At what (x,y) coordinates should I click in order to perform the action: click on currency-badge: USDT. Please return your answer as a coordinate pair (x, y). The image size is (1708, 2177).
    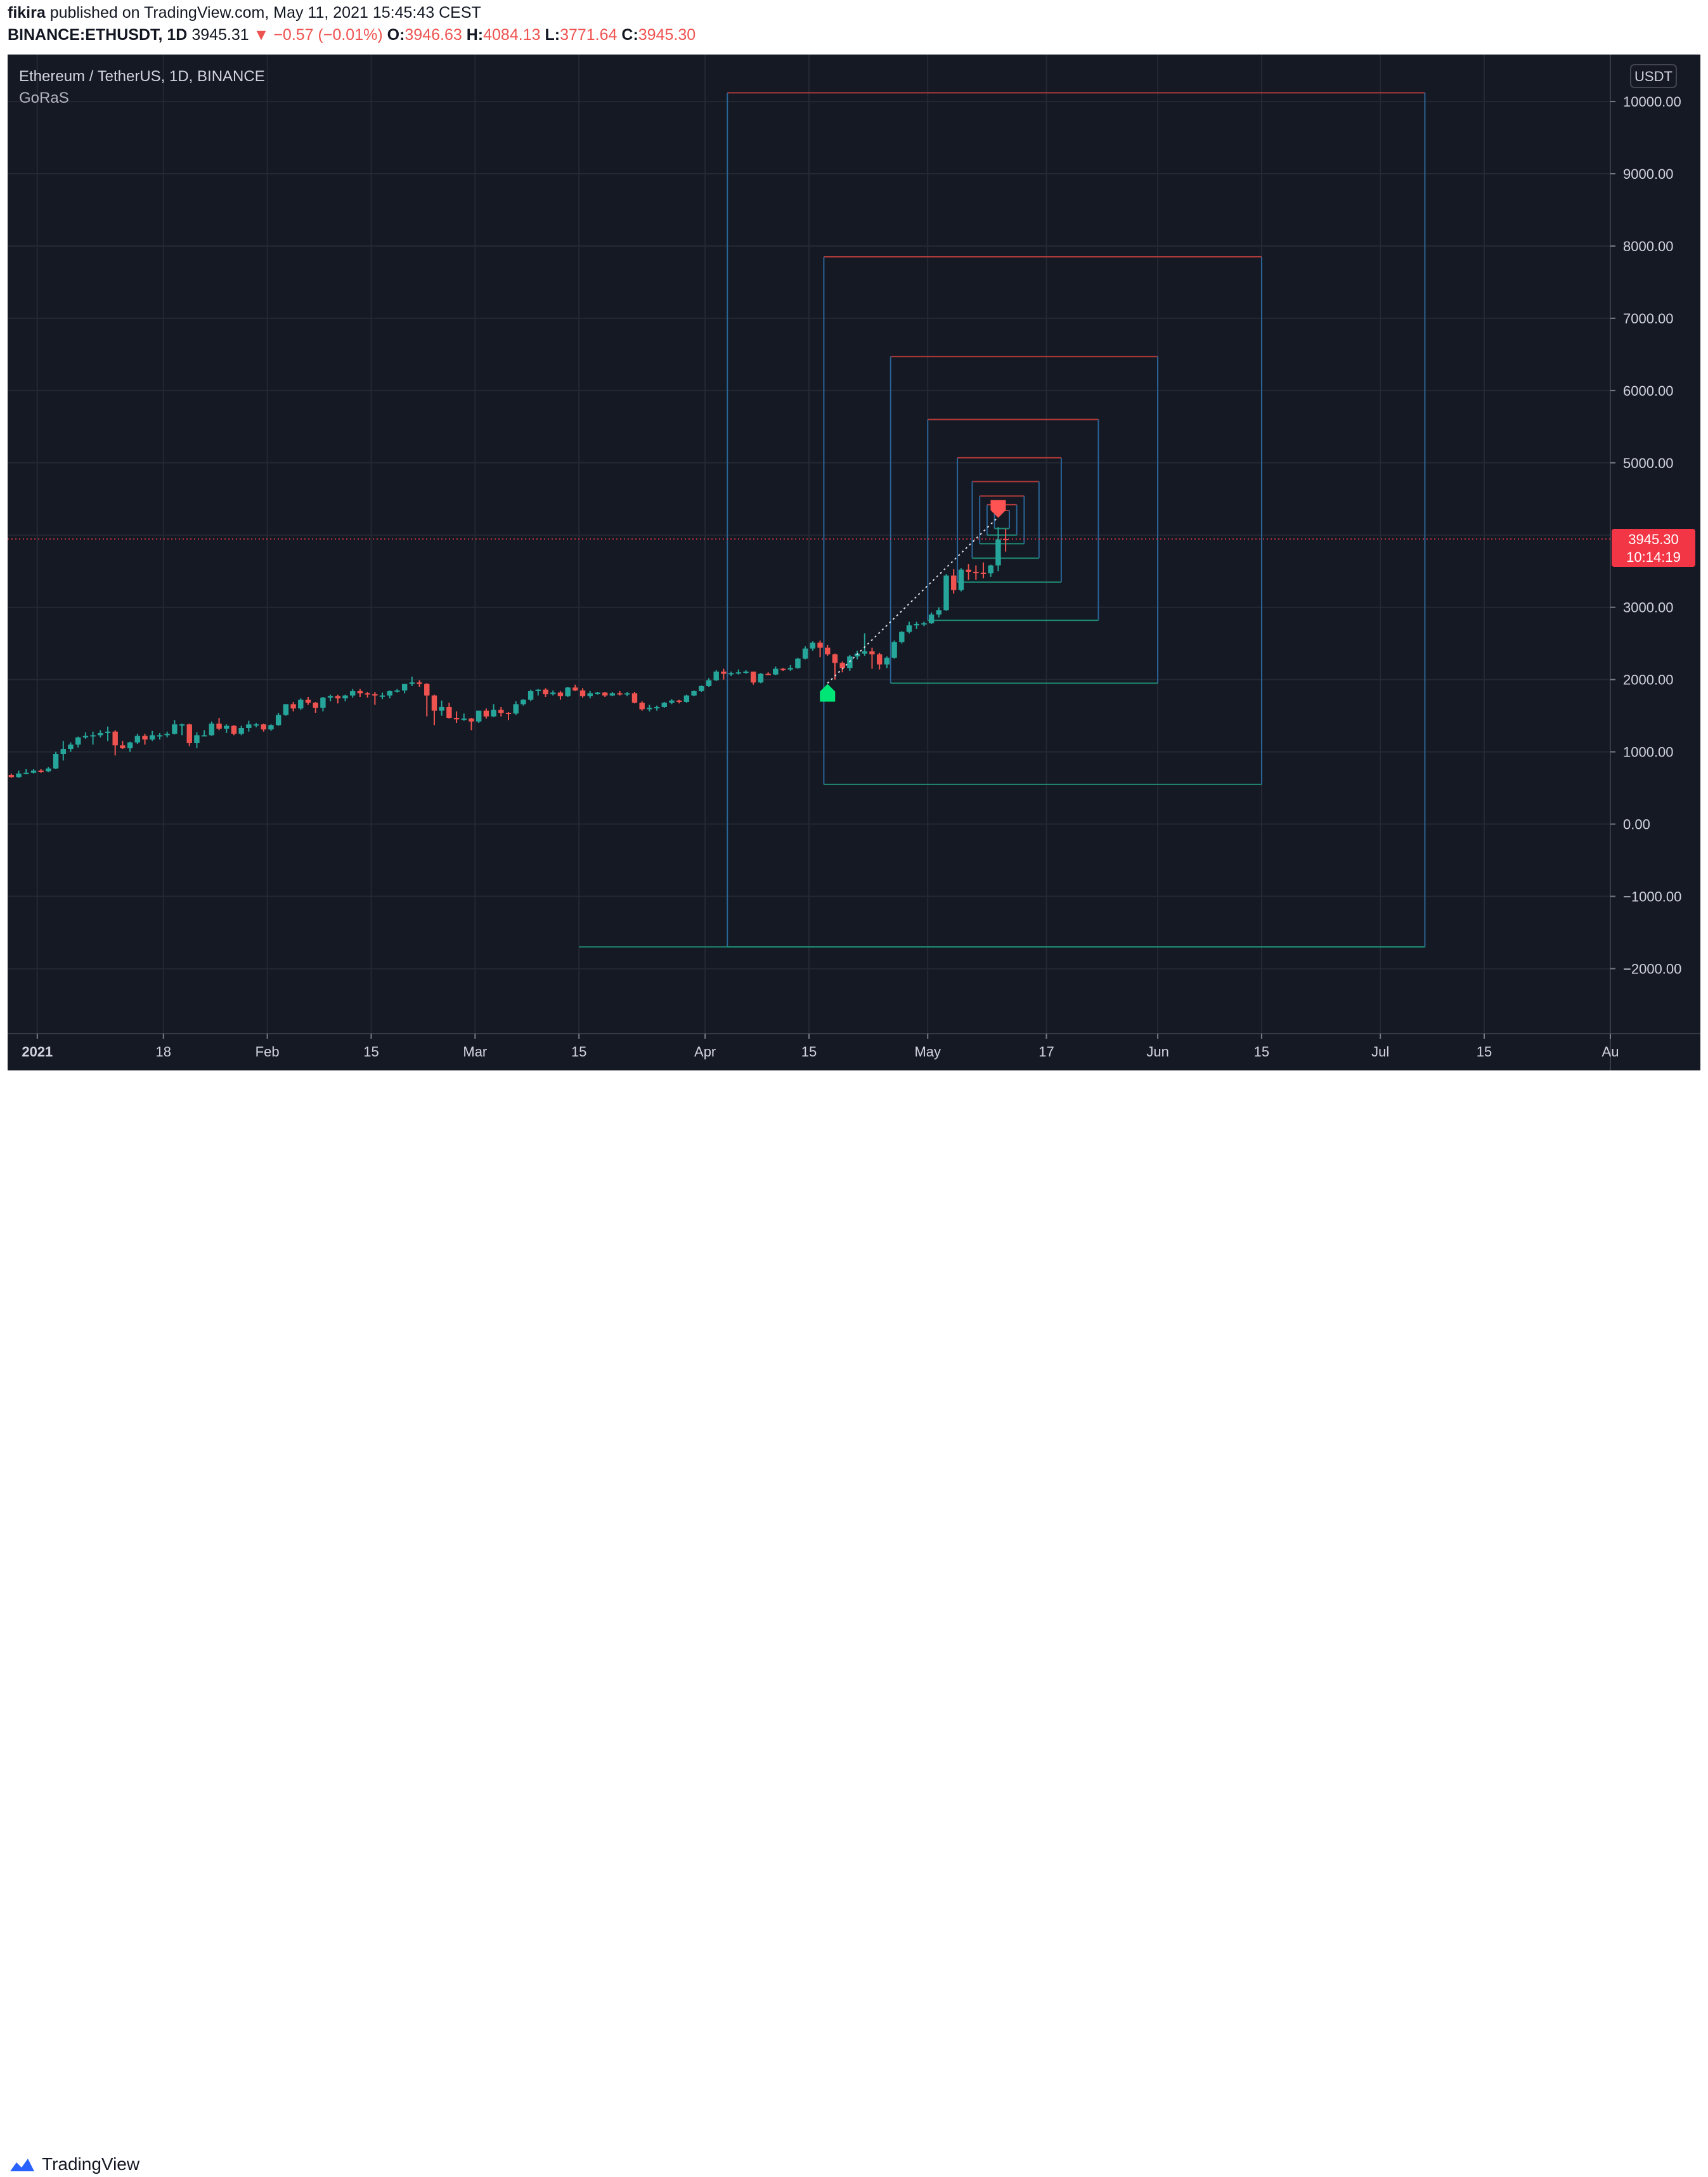
    Looking at the image, I should click on (1654, 76).